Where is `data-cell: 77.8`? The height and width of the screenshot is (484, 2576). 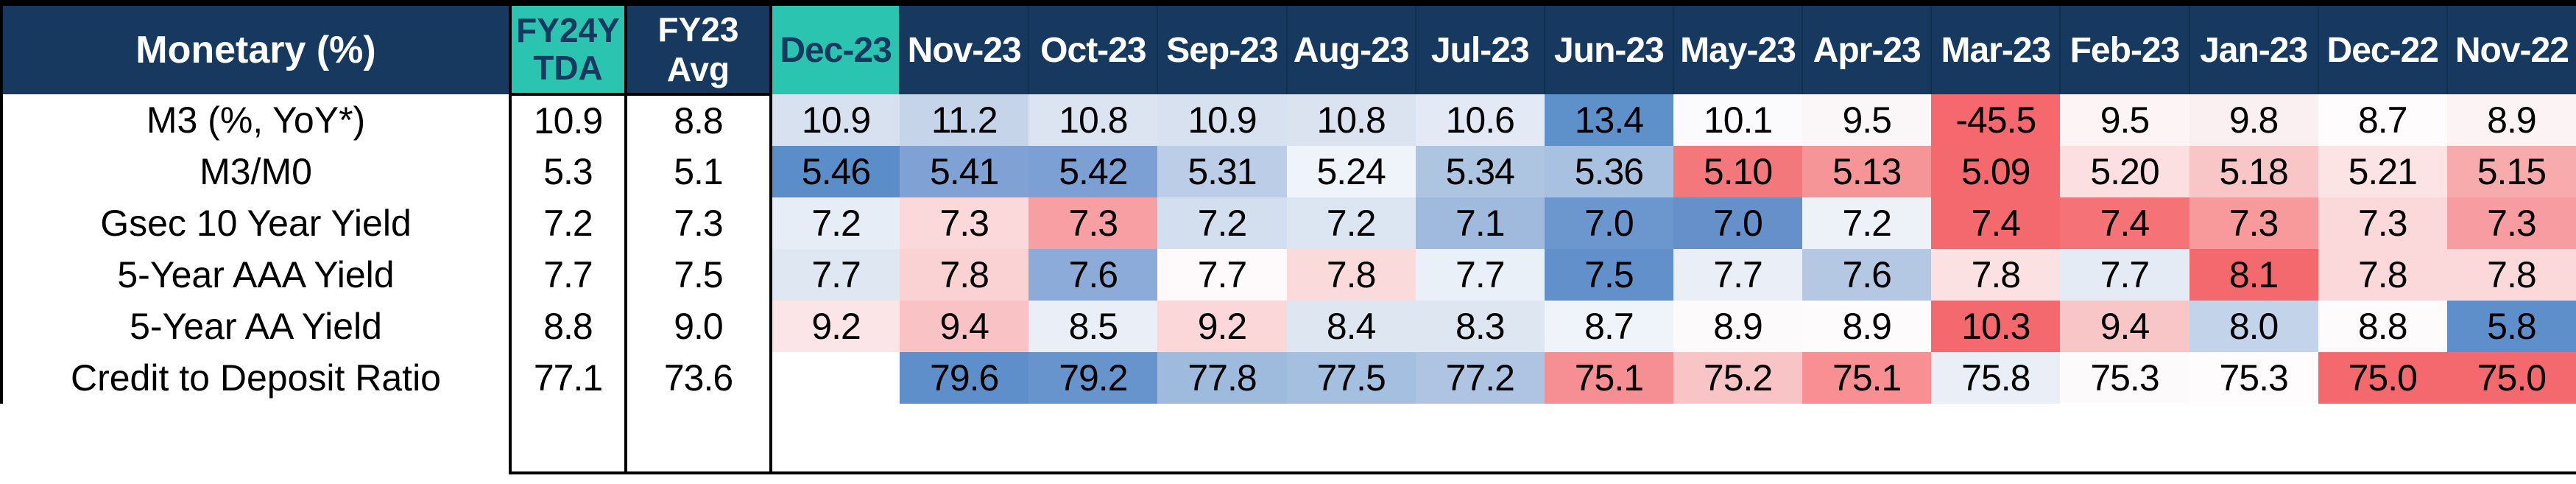
data-cell: 77.8 is located at coordinates (1222, 378).